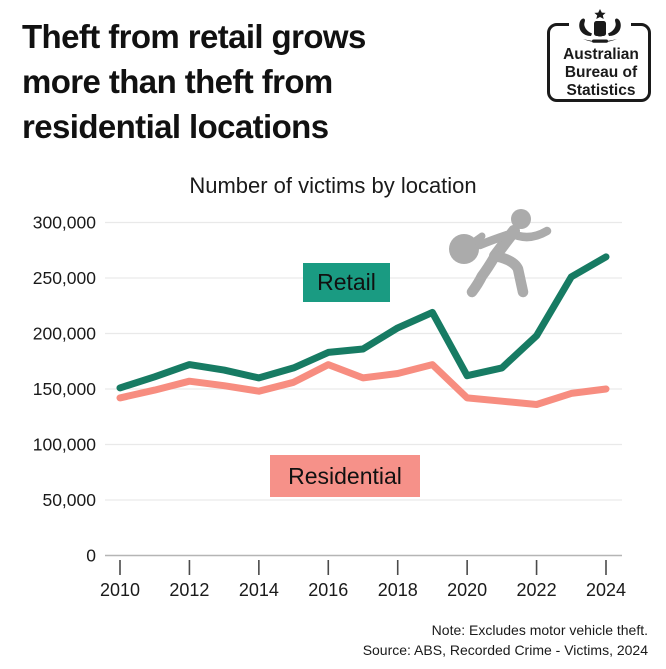  Describe the element at coordinates (537, 590) in the screenshot. I see `x-tick-label: 2022` at that location.